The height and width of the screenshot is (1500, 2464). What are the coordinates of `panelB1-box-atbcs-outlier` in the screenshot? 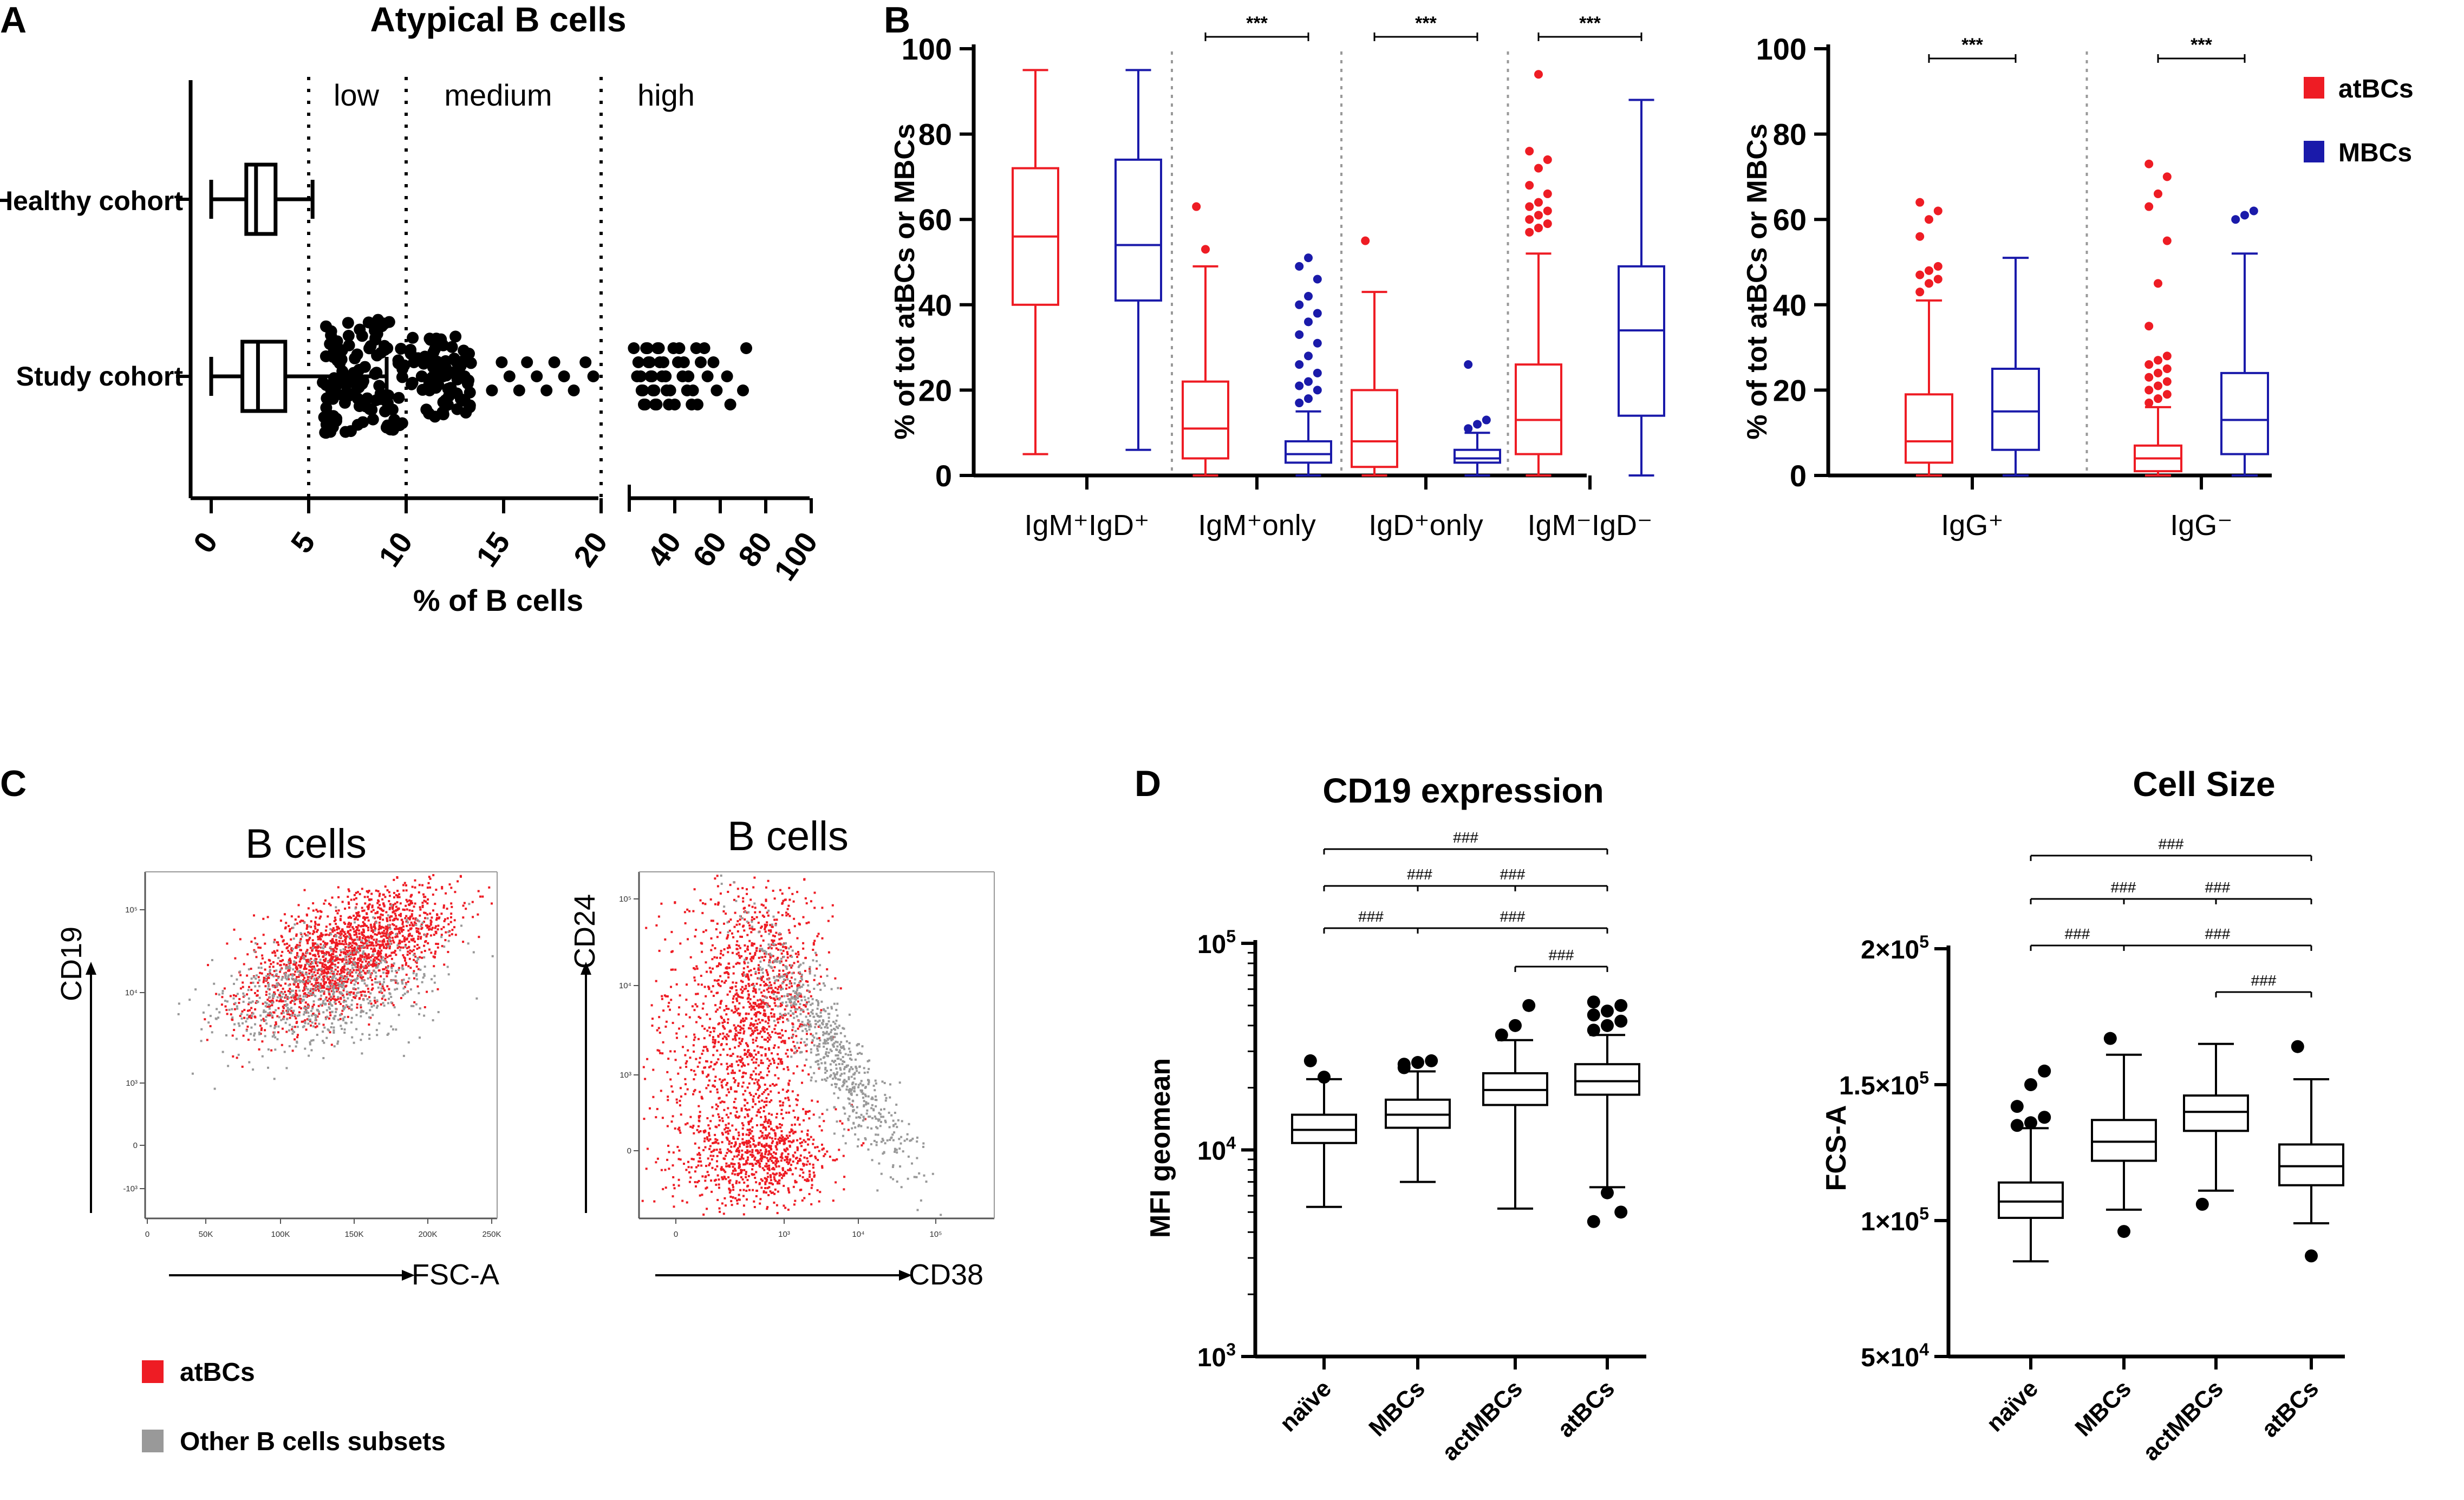 It's located at (1547, 193).